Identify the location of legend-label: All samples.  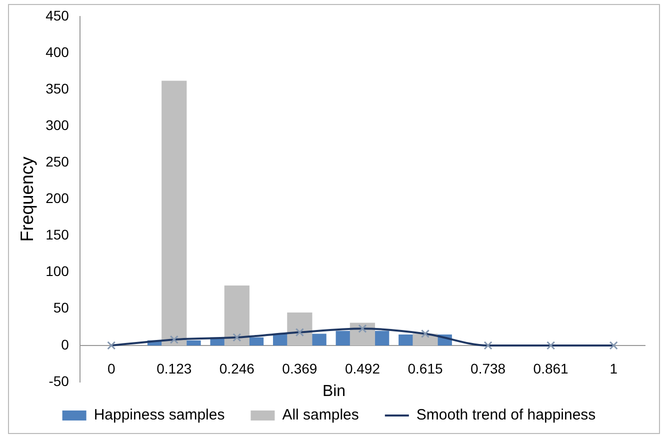
(320, 415).